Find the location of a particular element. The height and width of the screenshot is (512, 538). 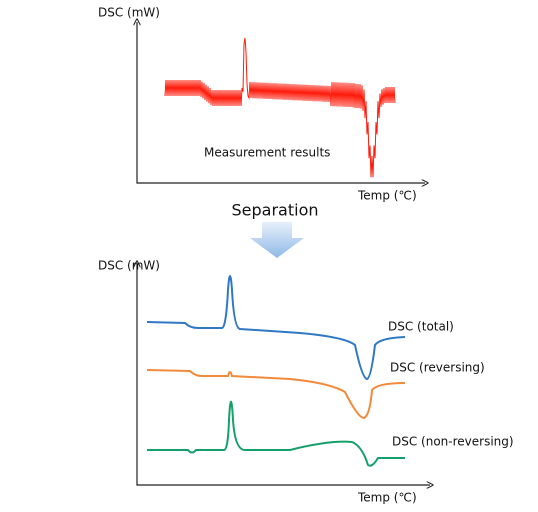

curve-label: DSC (non-reversing) is located at coordinates (453, 442).